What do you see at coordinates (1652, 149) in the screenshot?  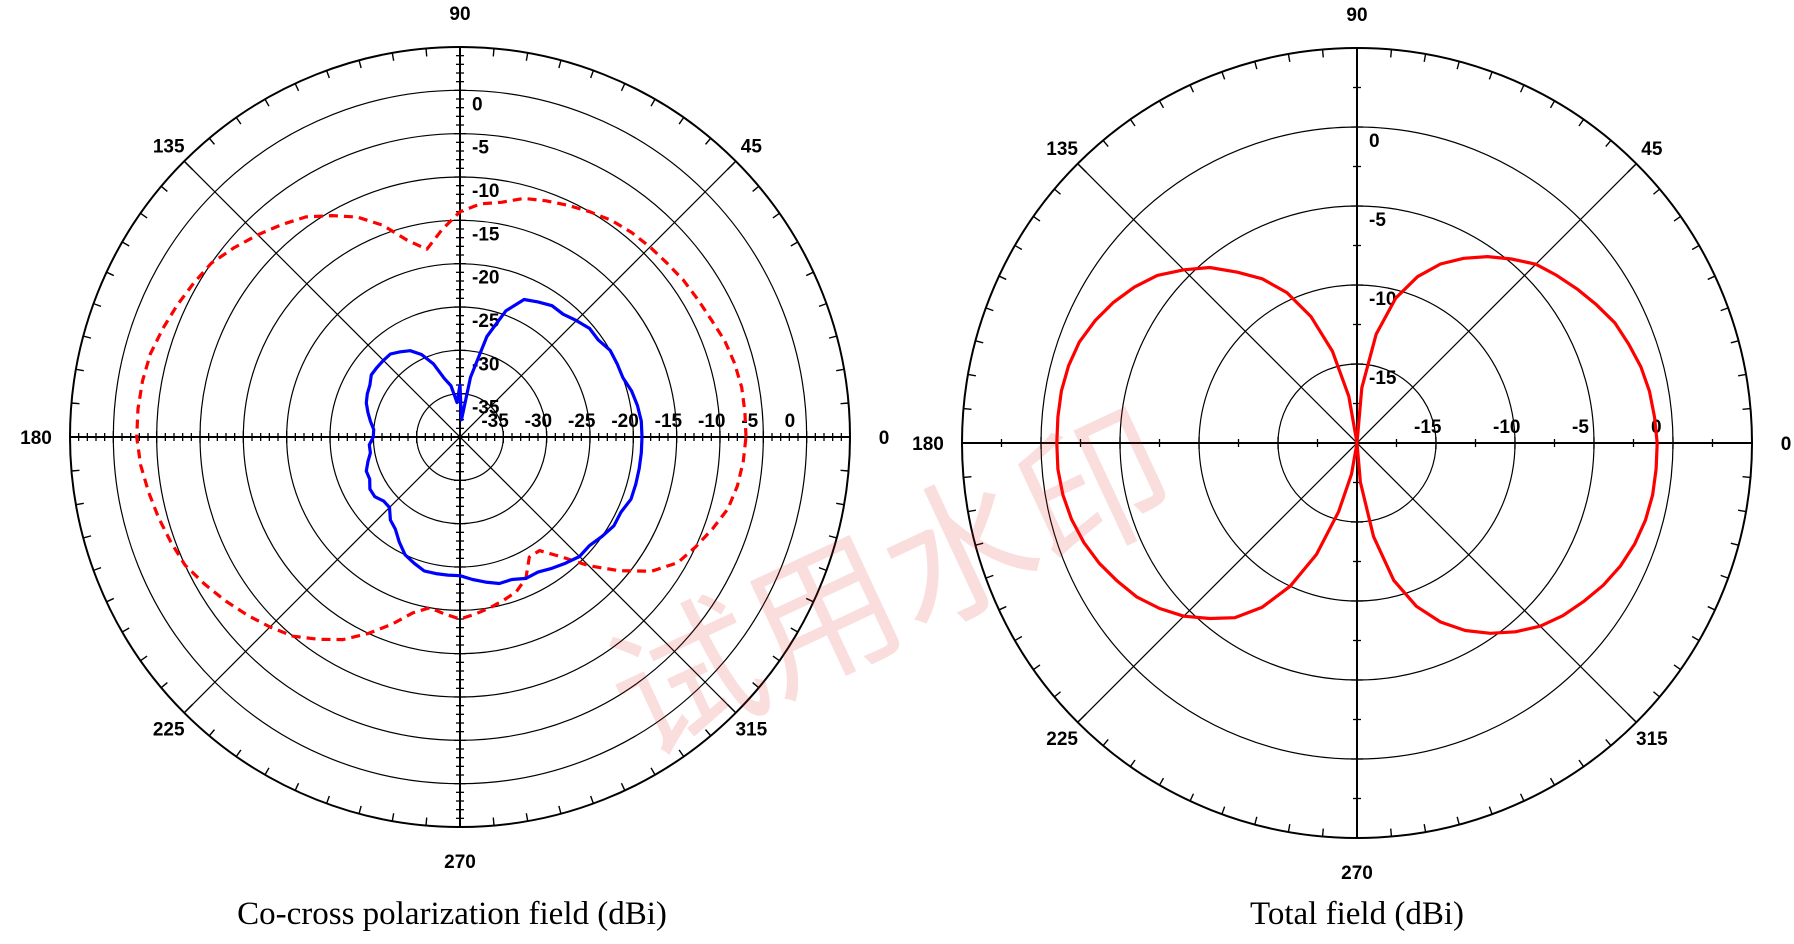 I see `angular-label: 45` at bounding box center [1652, 149].